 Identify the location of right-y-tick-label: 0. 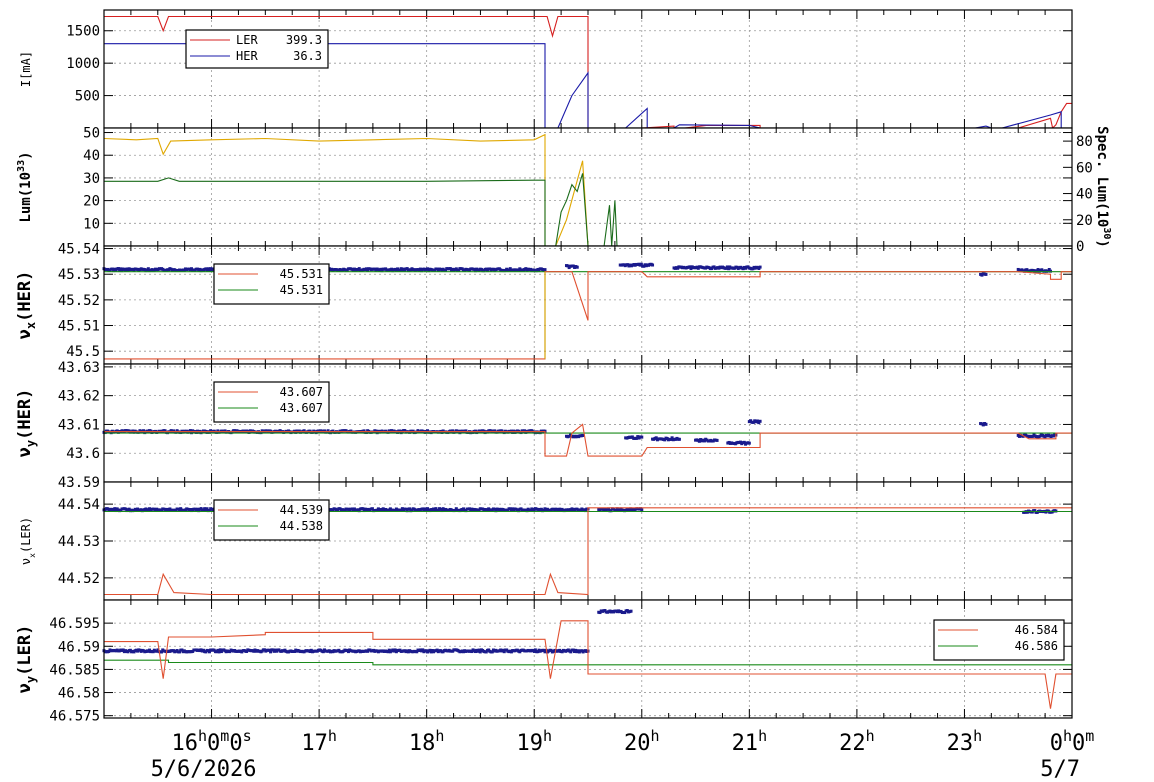
(1080, 247).